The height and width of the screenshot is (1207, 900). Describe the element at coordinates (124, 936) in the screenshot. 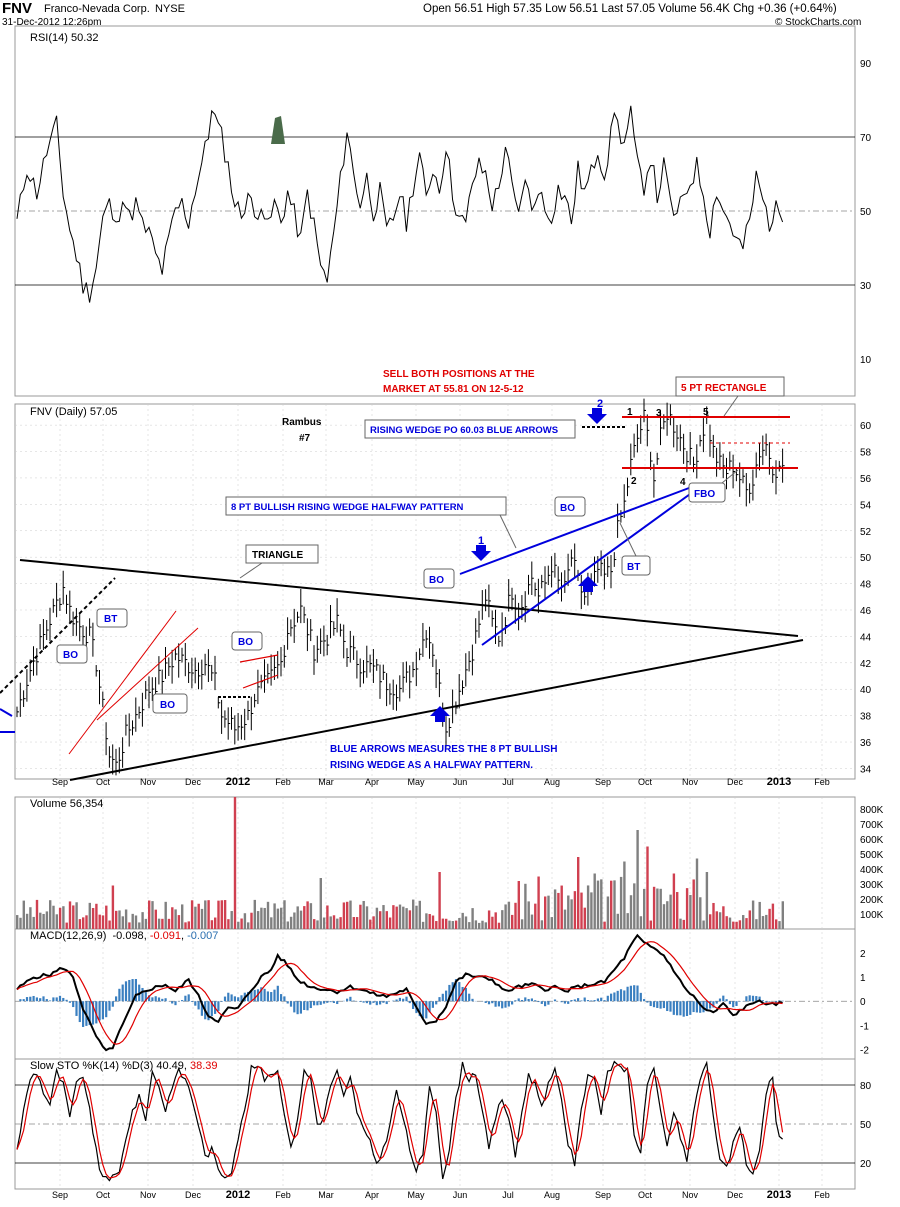

I see `macd-title: MACD(12,26,9) -0.098, -0.091, -0.007` at that location.